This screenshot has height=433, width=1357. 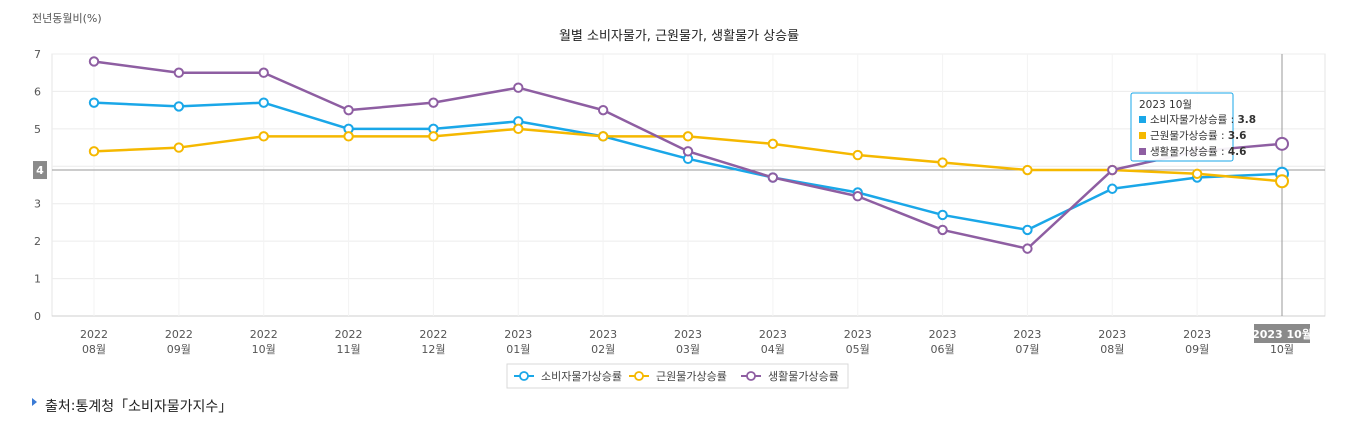 What do you see at coordinates (803, 376) in the screenshot?
I see `legend-label-2: 생활물가상승률` at bounding box center [803, 376].